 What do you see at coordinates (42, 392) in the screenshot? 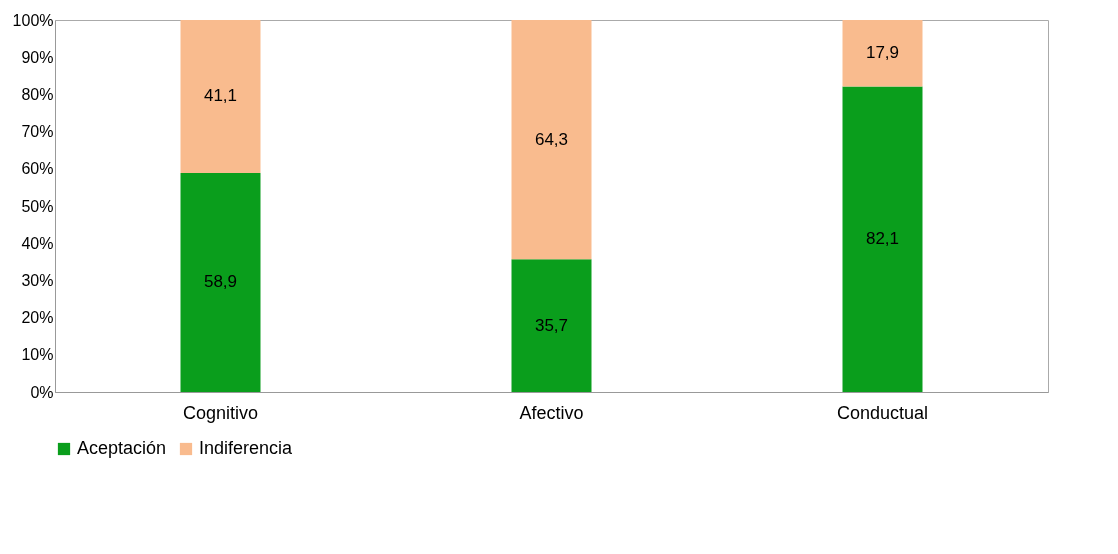
I see `y-tick-label: 0%` at bounding box center [42, 392].